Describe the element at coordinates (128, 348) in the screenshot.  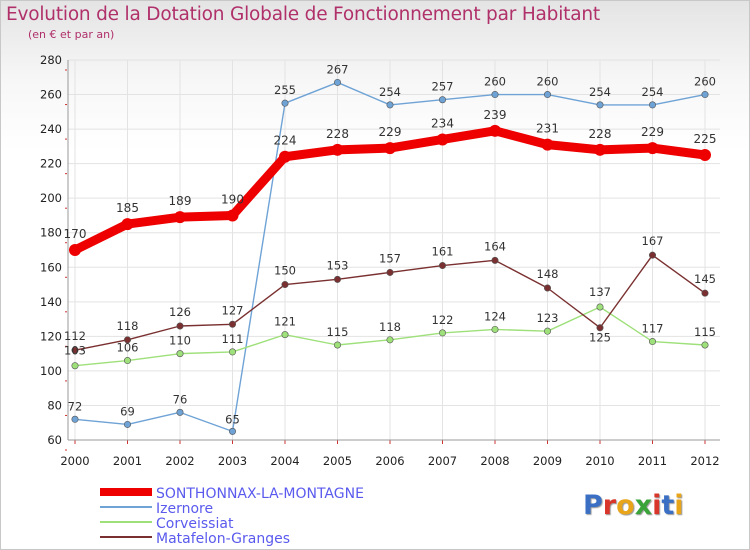
I see `data-label: 106` at that location.